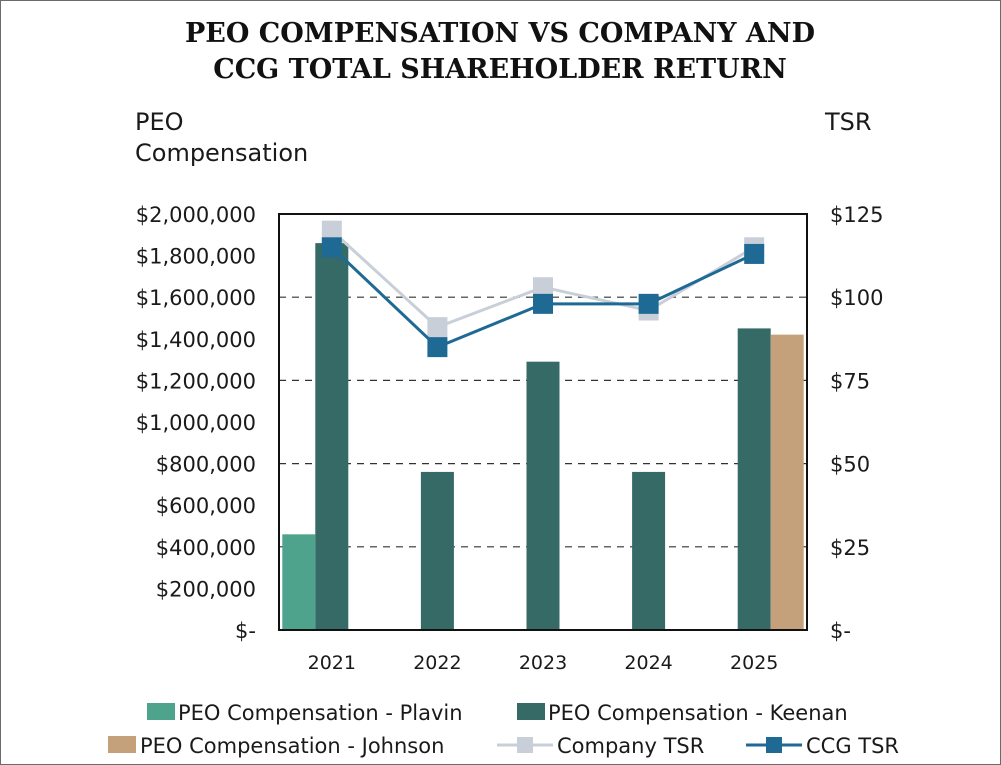 This screenshot has width=1001, height=765. What do you see at coordinates (500, 33) in the screenshot?
I see `chart-title-line1: PEO COMPENSATION VS COMPANY AND` at bounding box center [500, 33].